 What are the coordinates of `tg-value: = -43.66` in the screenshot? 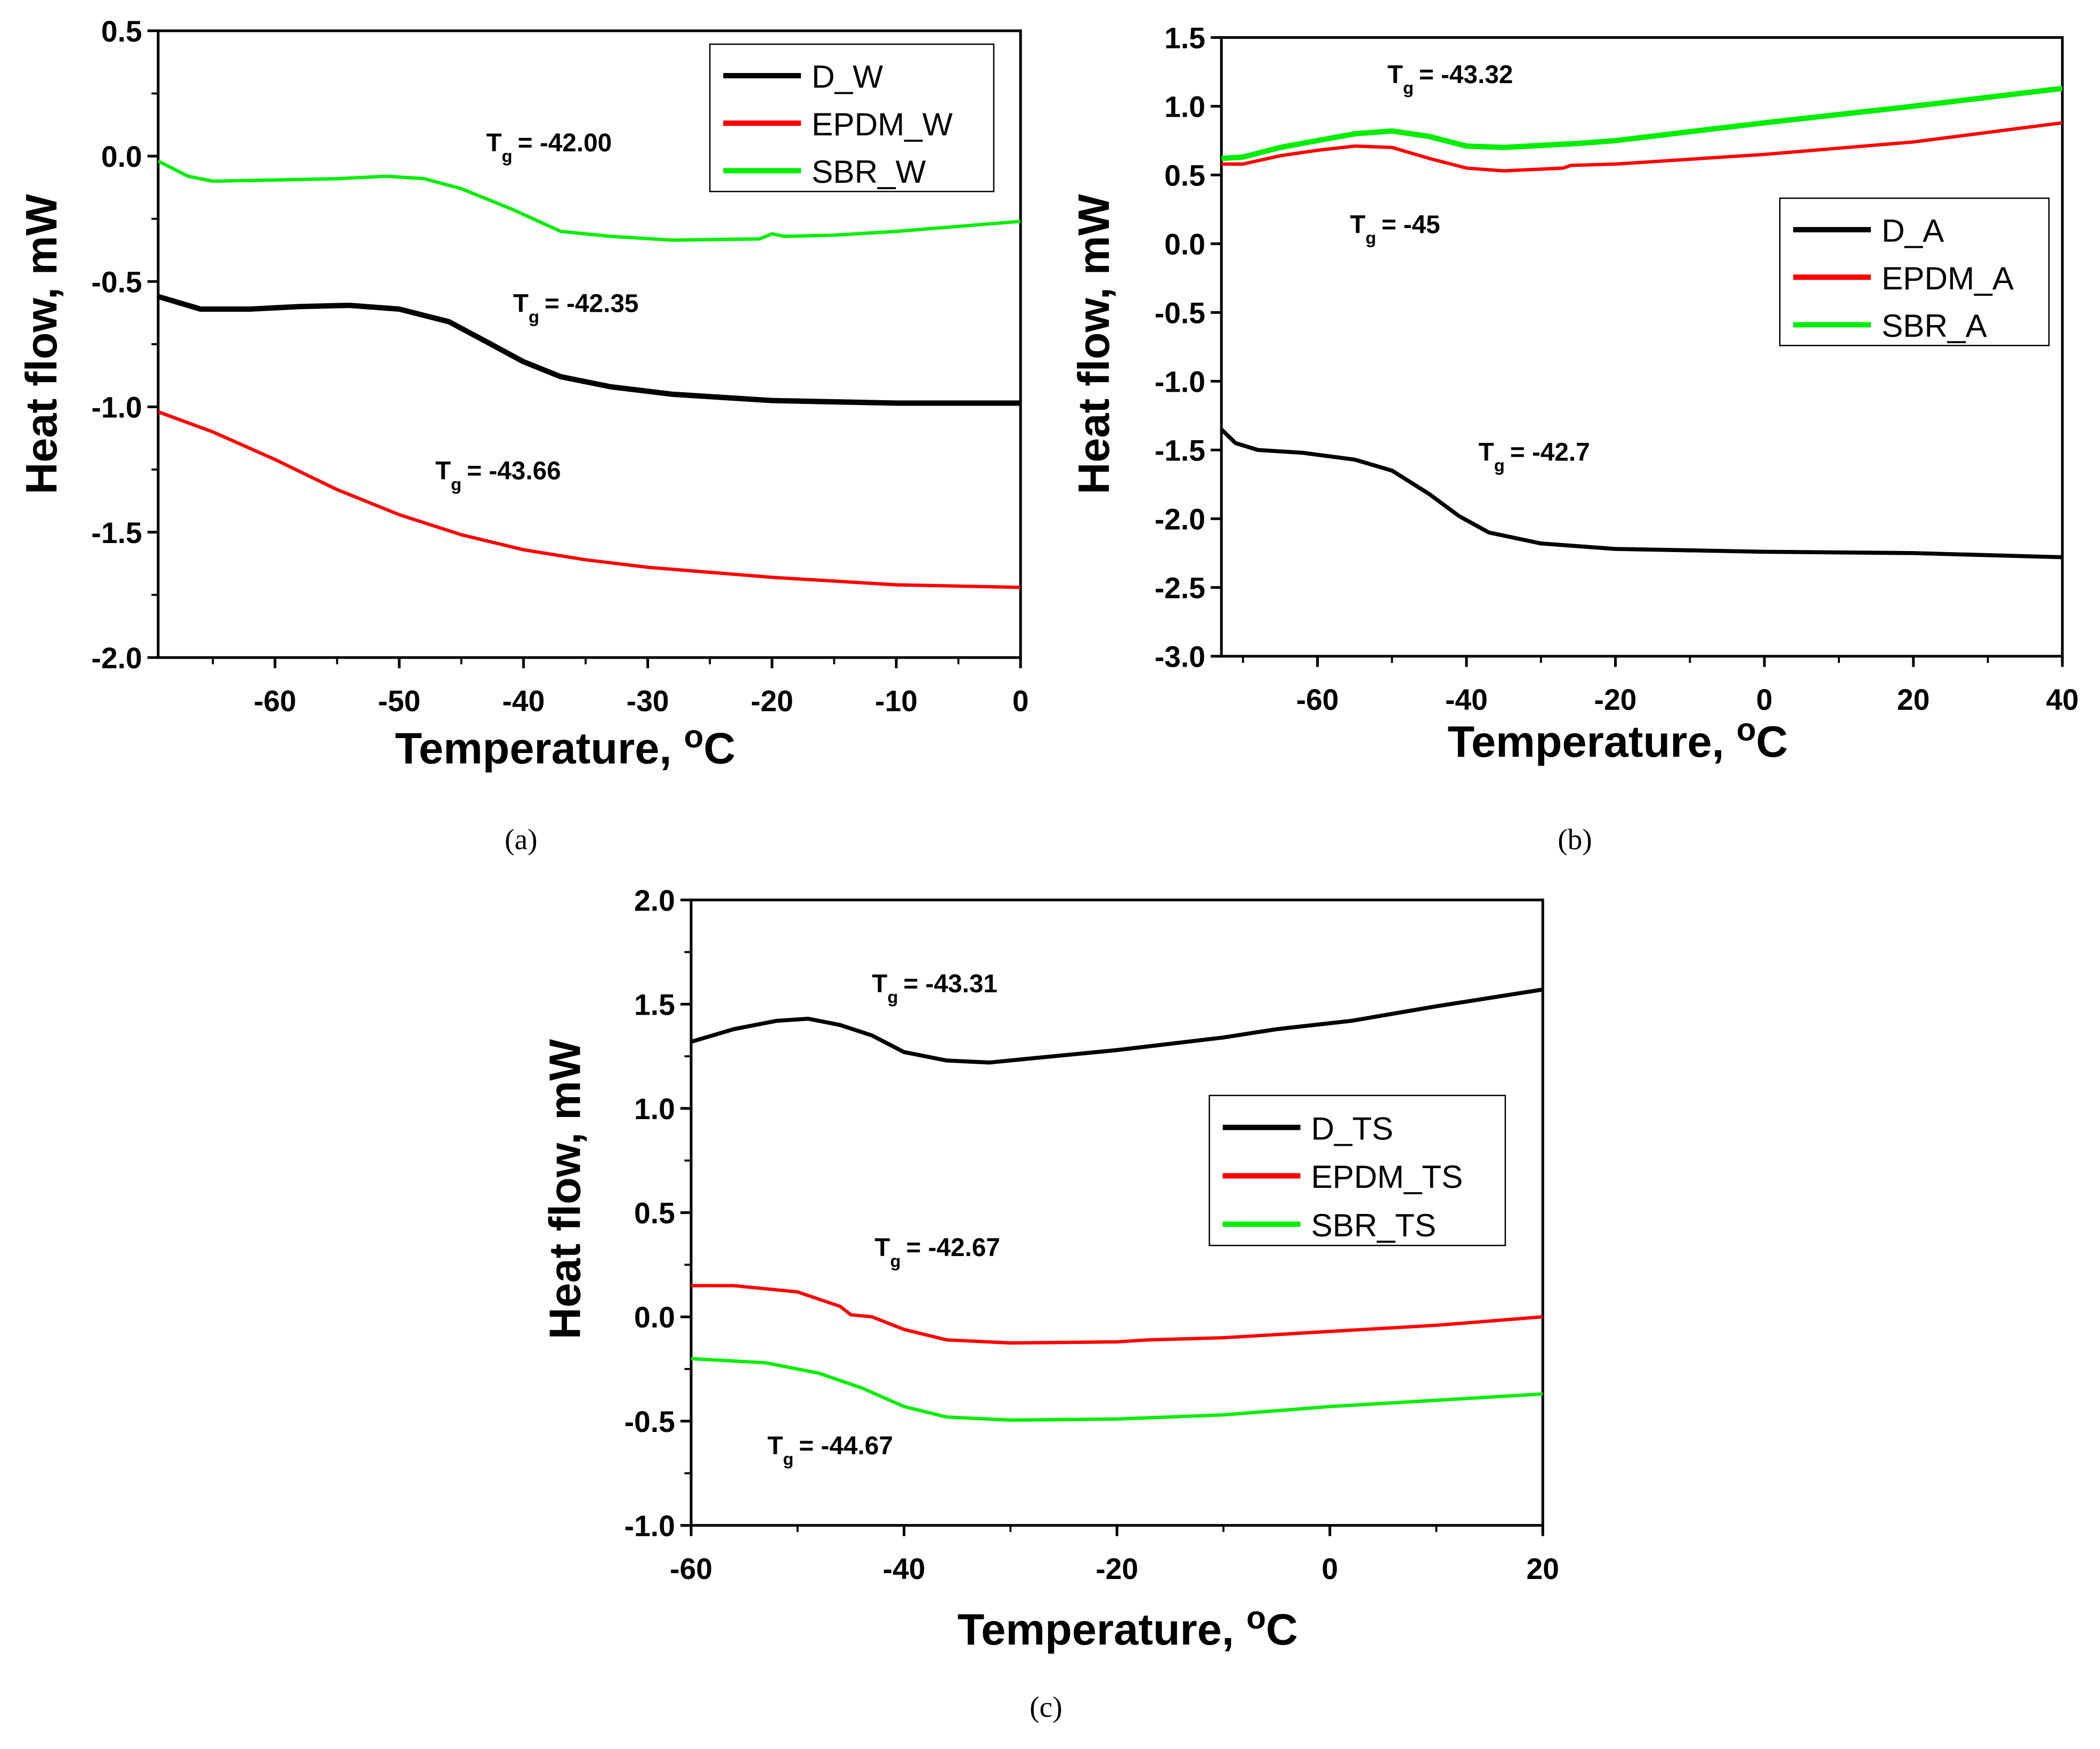 It's located at (514, 471).